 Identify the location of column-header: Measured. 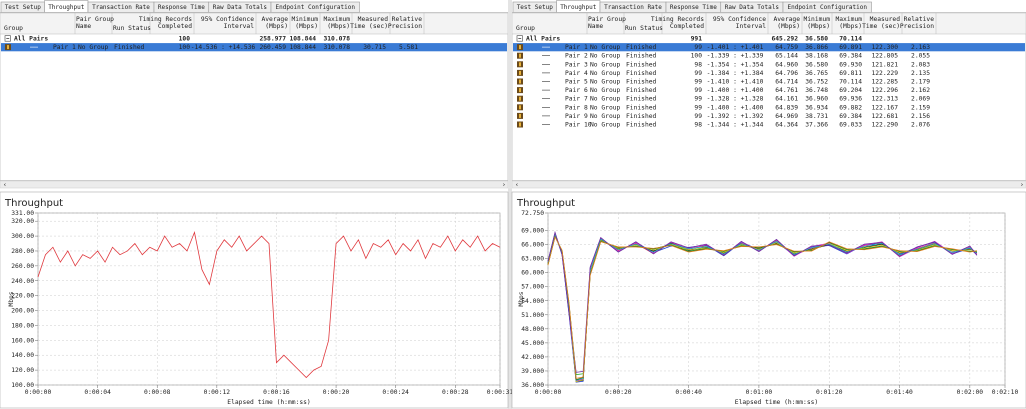
(373, 19).